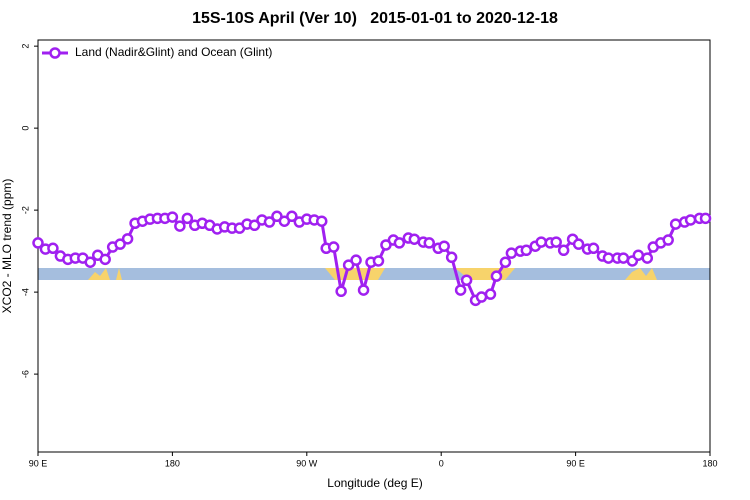 The height and width of the screenshot is (500, 750). Describe the element at coordinates (307, 463) in the screenshot. I see `x-tick-label: 90 W` at that location.